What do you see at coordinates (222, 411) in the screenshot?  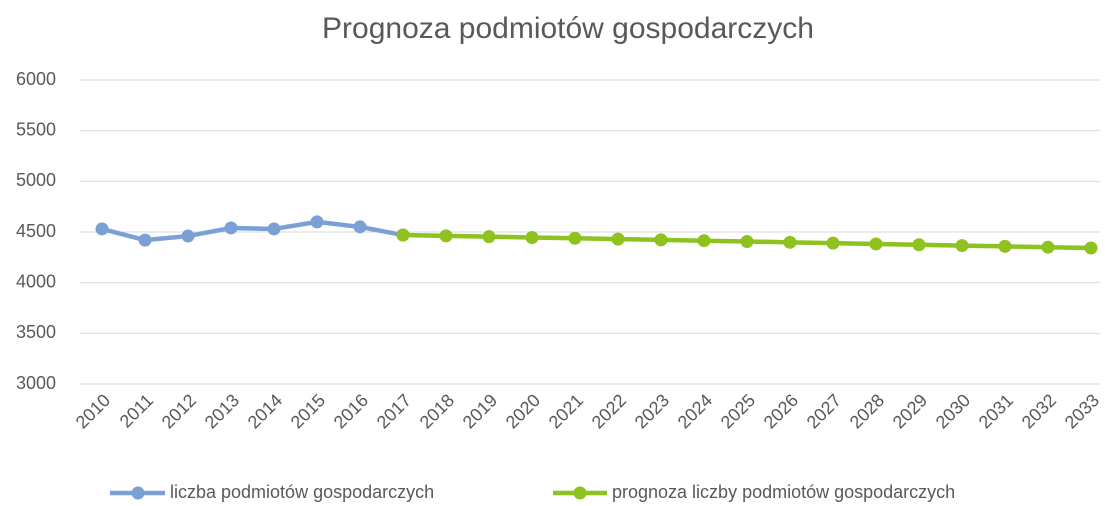 I see `x-tick-label: 2013` at bounding box center [222, 411].